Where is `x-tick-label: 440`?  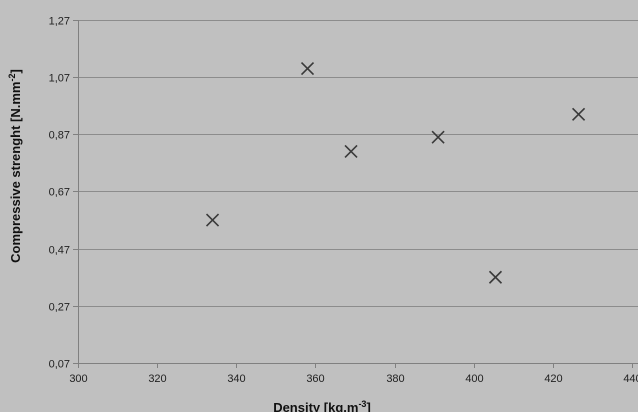 x-tick-label: 440 is located at coordinates (630, 379).